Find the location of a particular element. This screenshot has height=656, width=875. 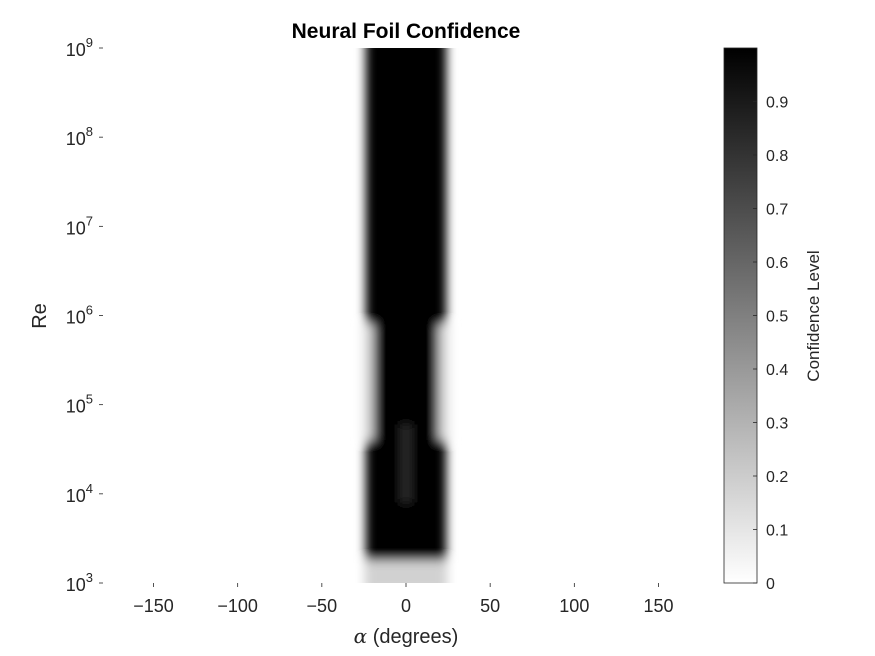

x-axis-label-symbol: α is located at coordinates (361, 636).